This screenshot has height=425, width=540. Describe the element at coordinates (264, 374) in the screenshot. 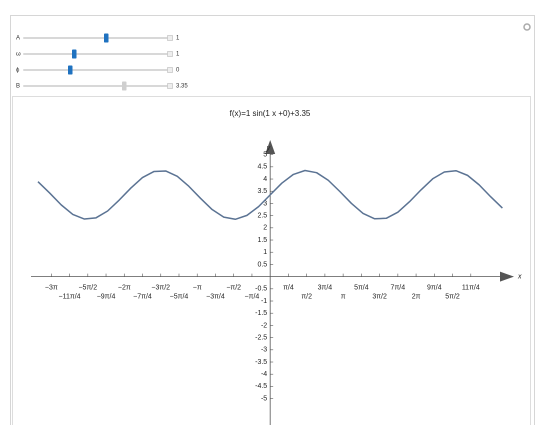

I see `y-tick-label: -4` at that location.